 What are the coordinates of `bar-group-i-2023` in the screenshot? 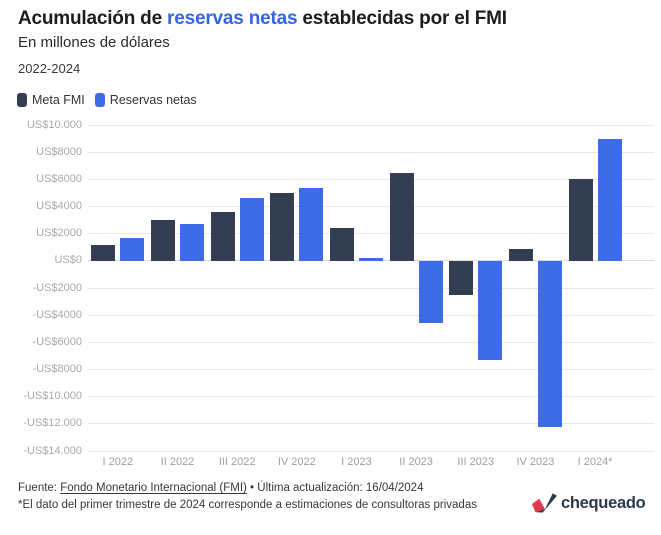 It's located at (357, 288).